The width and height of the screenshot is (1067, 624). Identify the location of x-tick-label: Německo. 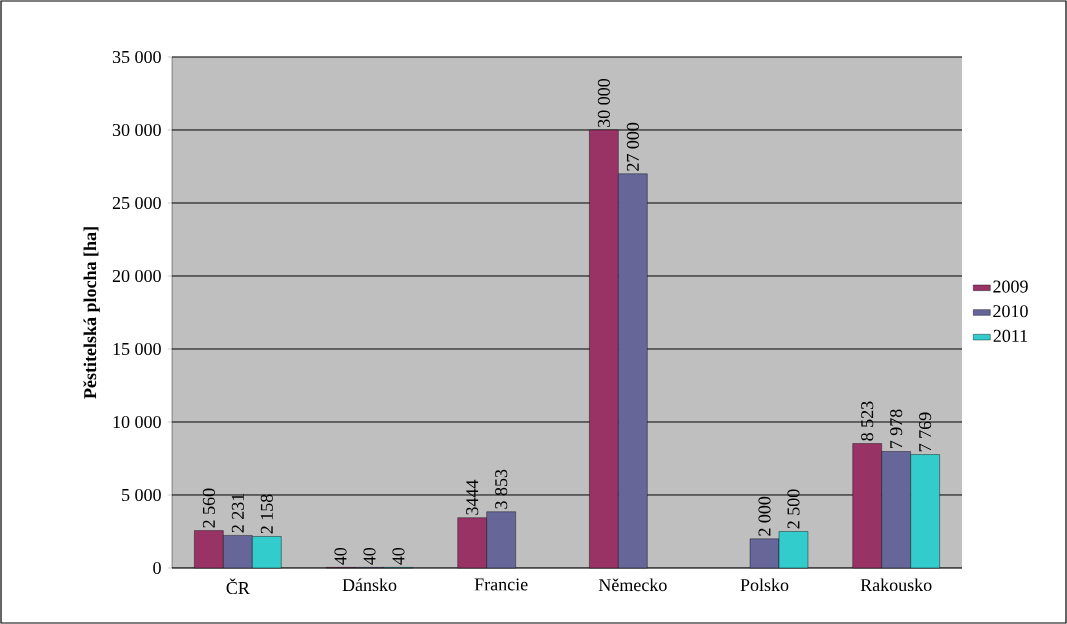
(632, 585).